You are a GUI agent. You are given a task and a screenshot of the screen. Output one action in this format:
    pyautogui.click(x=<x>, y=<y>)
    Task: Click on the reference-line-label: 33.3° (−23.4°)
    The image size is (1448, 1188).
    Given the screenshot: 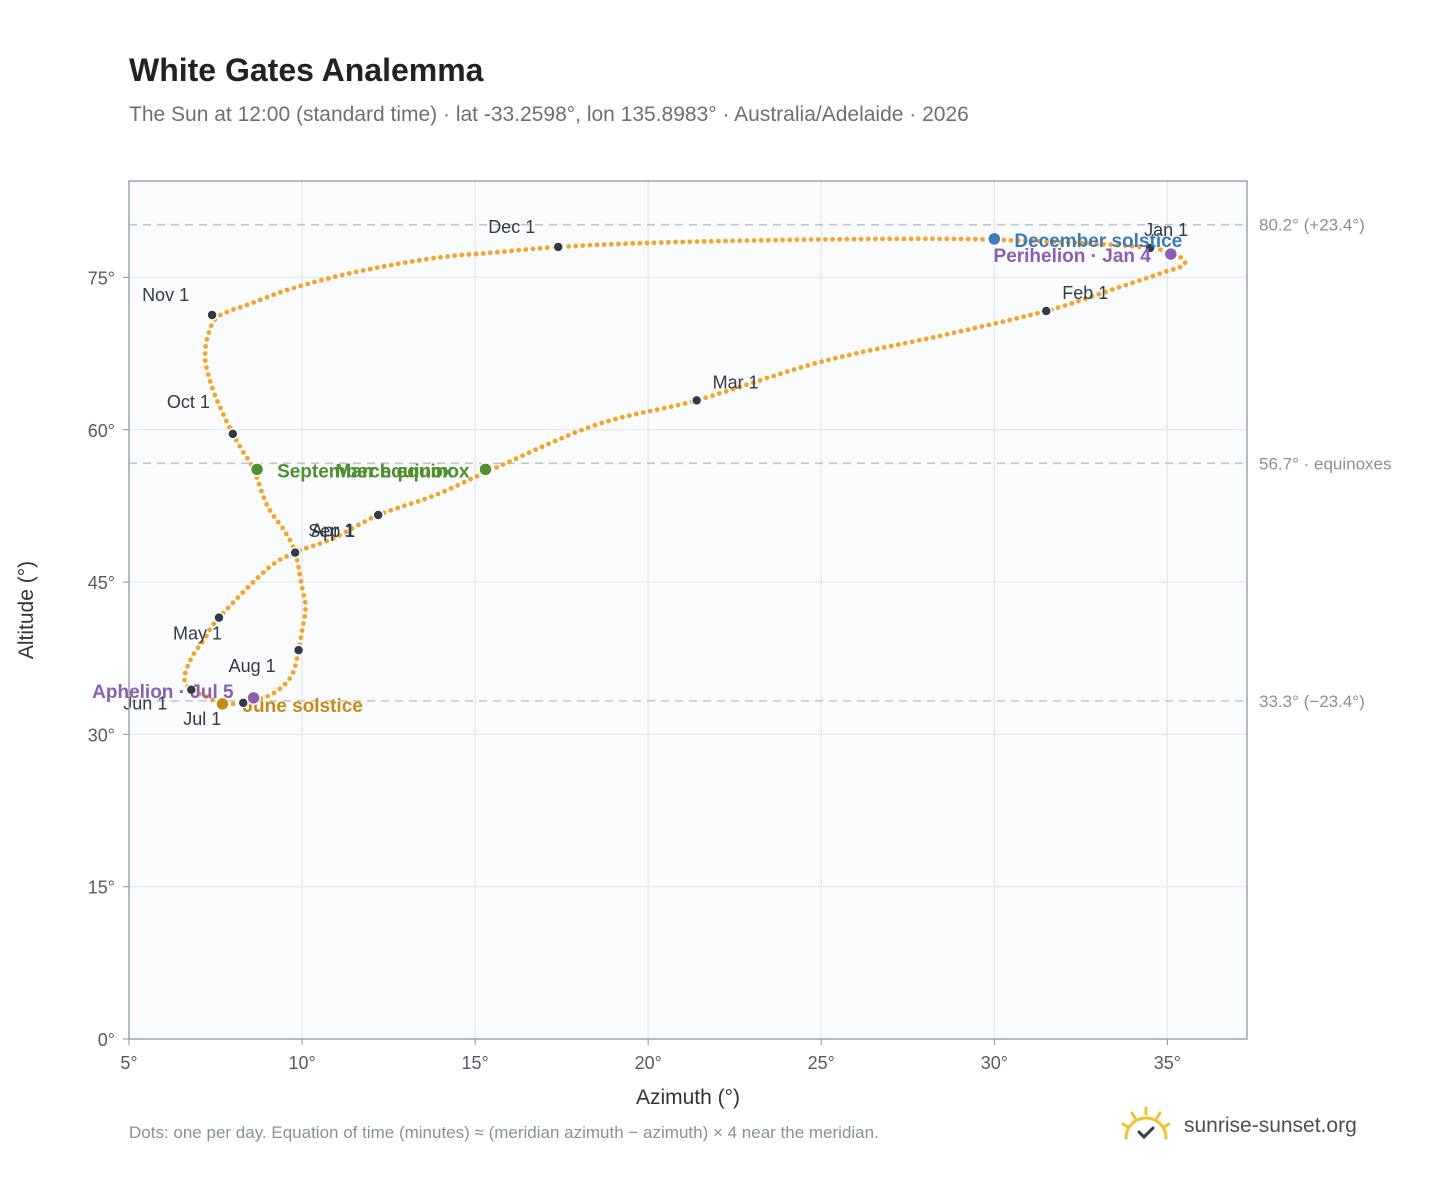 What is the action you would take?
    pyautogui.click(x=1312, y=701)
    